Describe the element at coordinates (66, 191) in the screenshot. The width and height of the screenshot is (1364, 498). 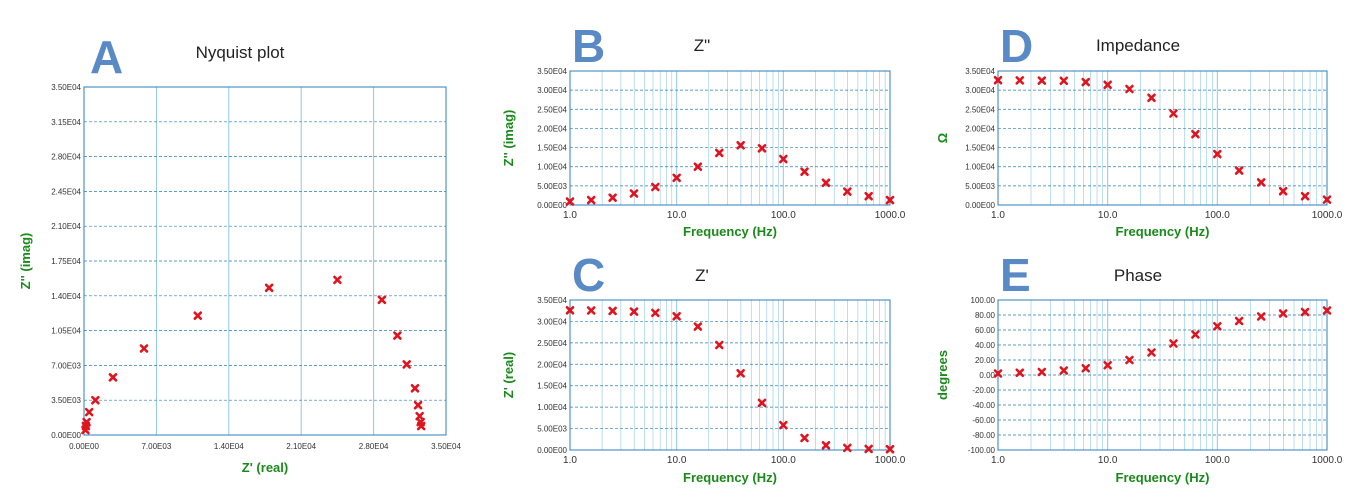
I see `y-tick-label: 2.45E04` at that location.